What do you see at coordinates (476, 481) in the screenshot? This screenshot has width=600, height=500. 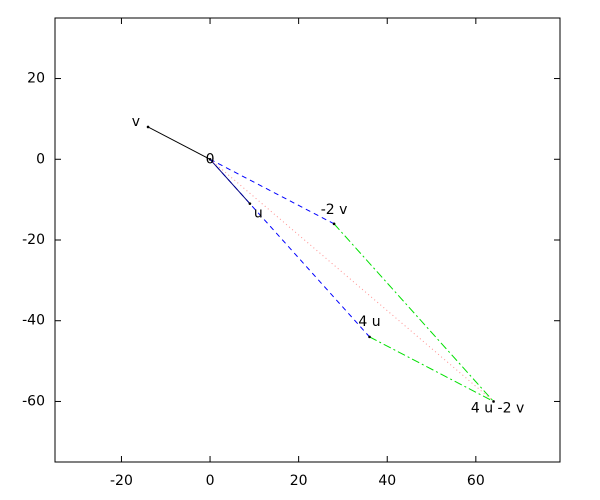 I see `x-tick-label: 60` at bounding box center [476, 481].